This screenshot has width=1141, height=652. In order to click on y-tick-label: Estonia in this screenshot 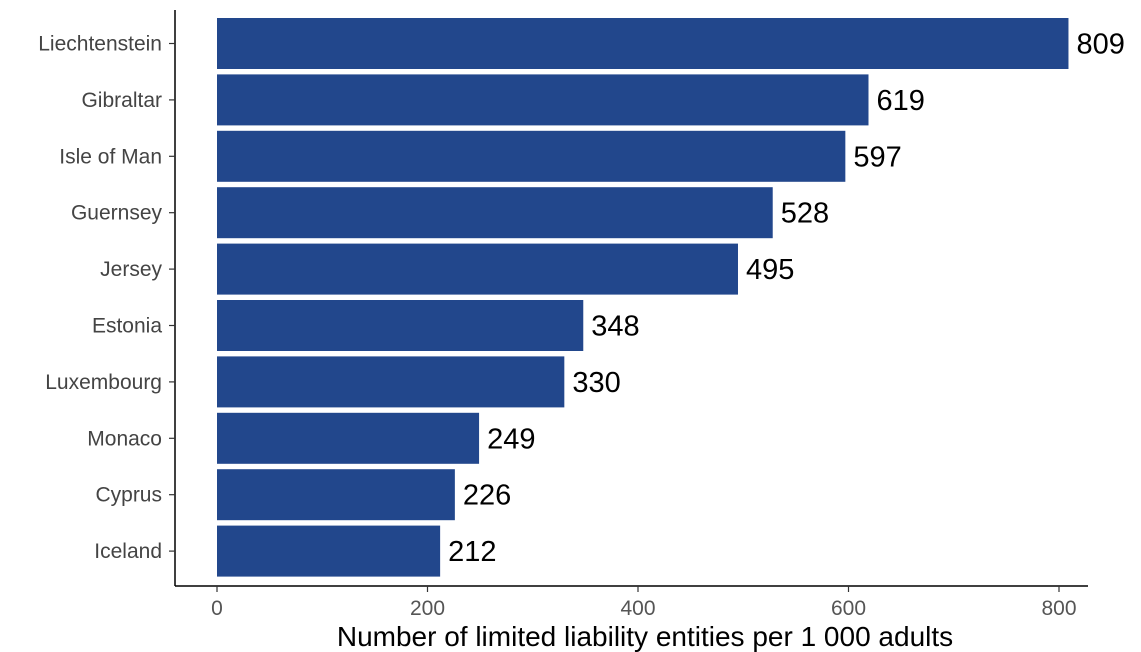, I will do `click(127, 326)`.